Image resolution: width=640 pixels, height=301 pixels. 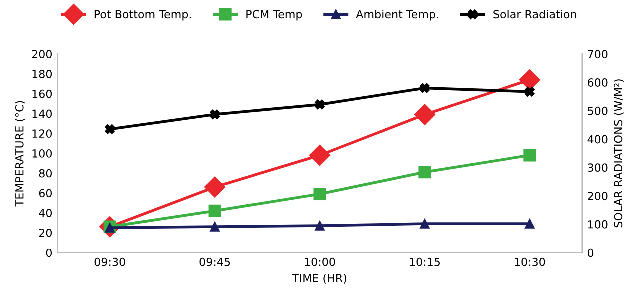 I want to click on y-tick-label: 20, so click(x=45, y=233).